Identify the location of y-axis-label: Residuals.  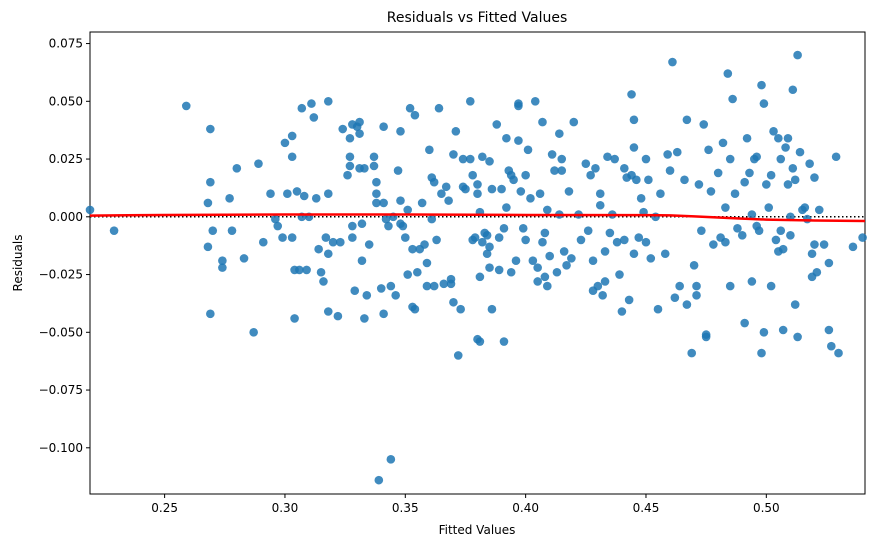
(18, 263).